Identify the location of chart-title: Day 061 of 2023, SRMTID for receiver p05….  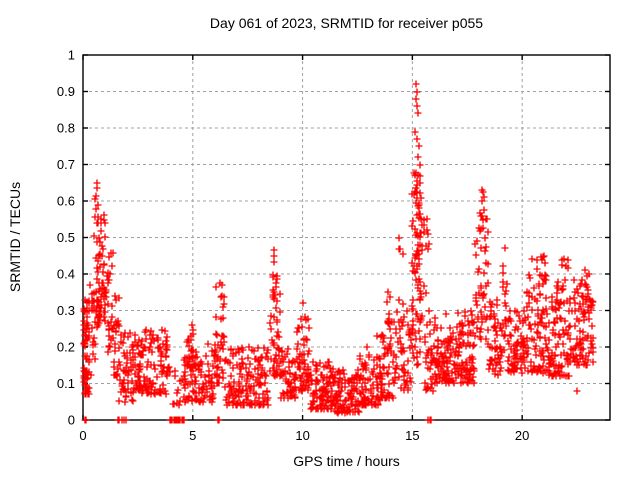
(346, 23).